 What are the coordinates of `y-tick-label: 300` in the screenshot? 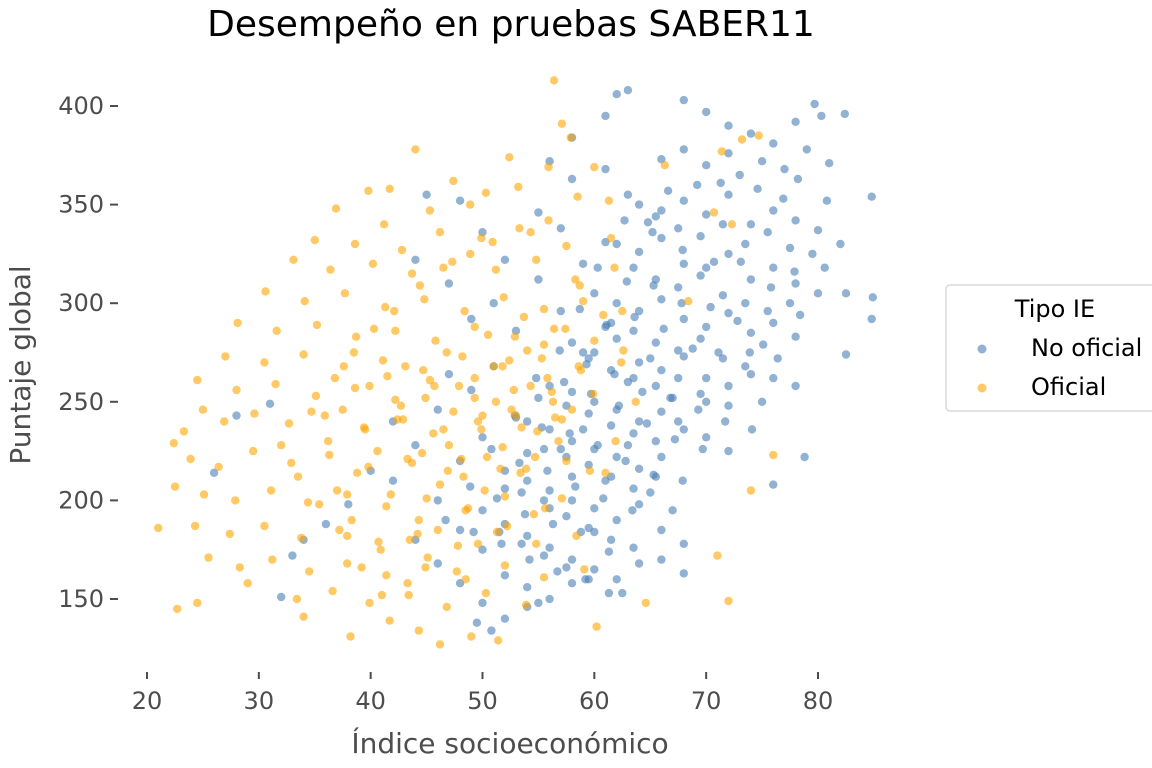 It's located at (81, 303).